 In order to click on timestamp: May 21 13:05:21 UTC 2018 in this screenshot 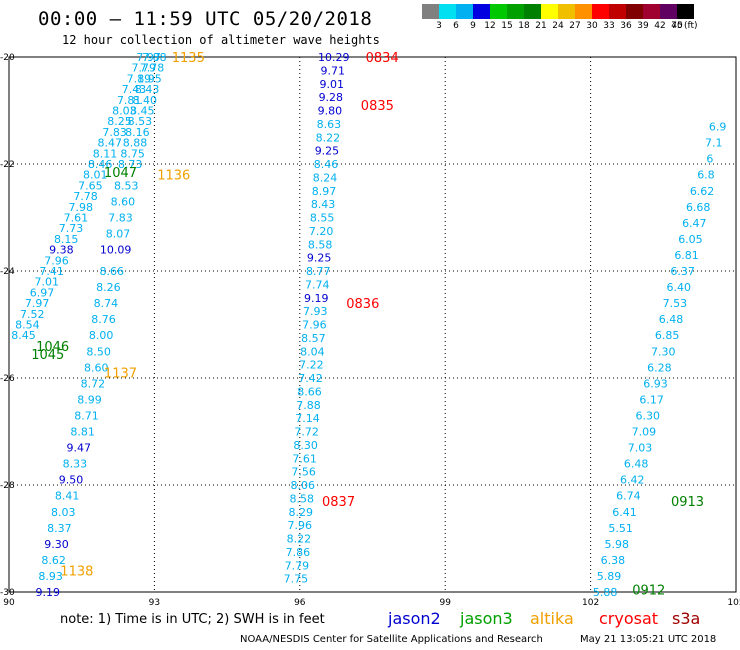, I will do `click(648, 639)`.